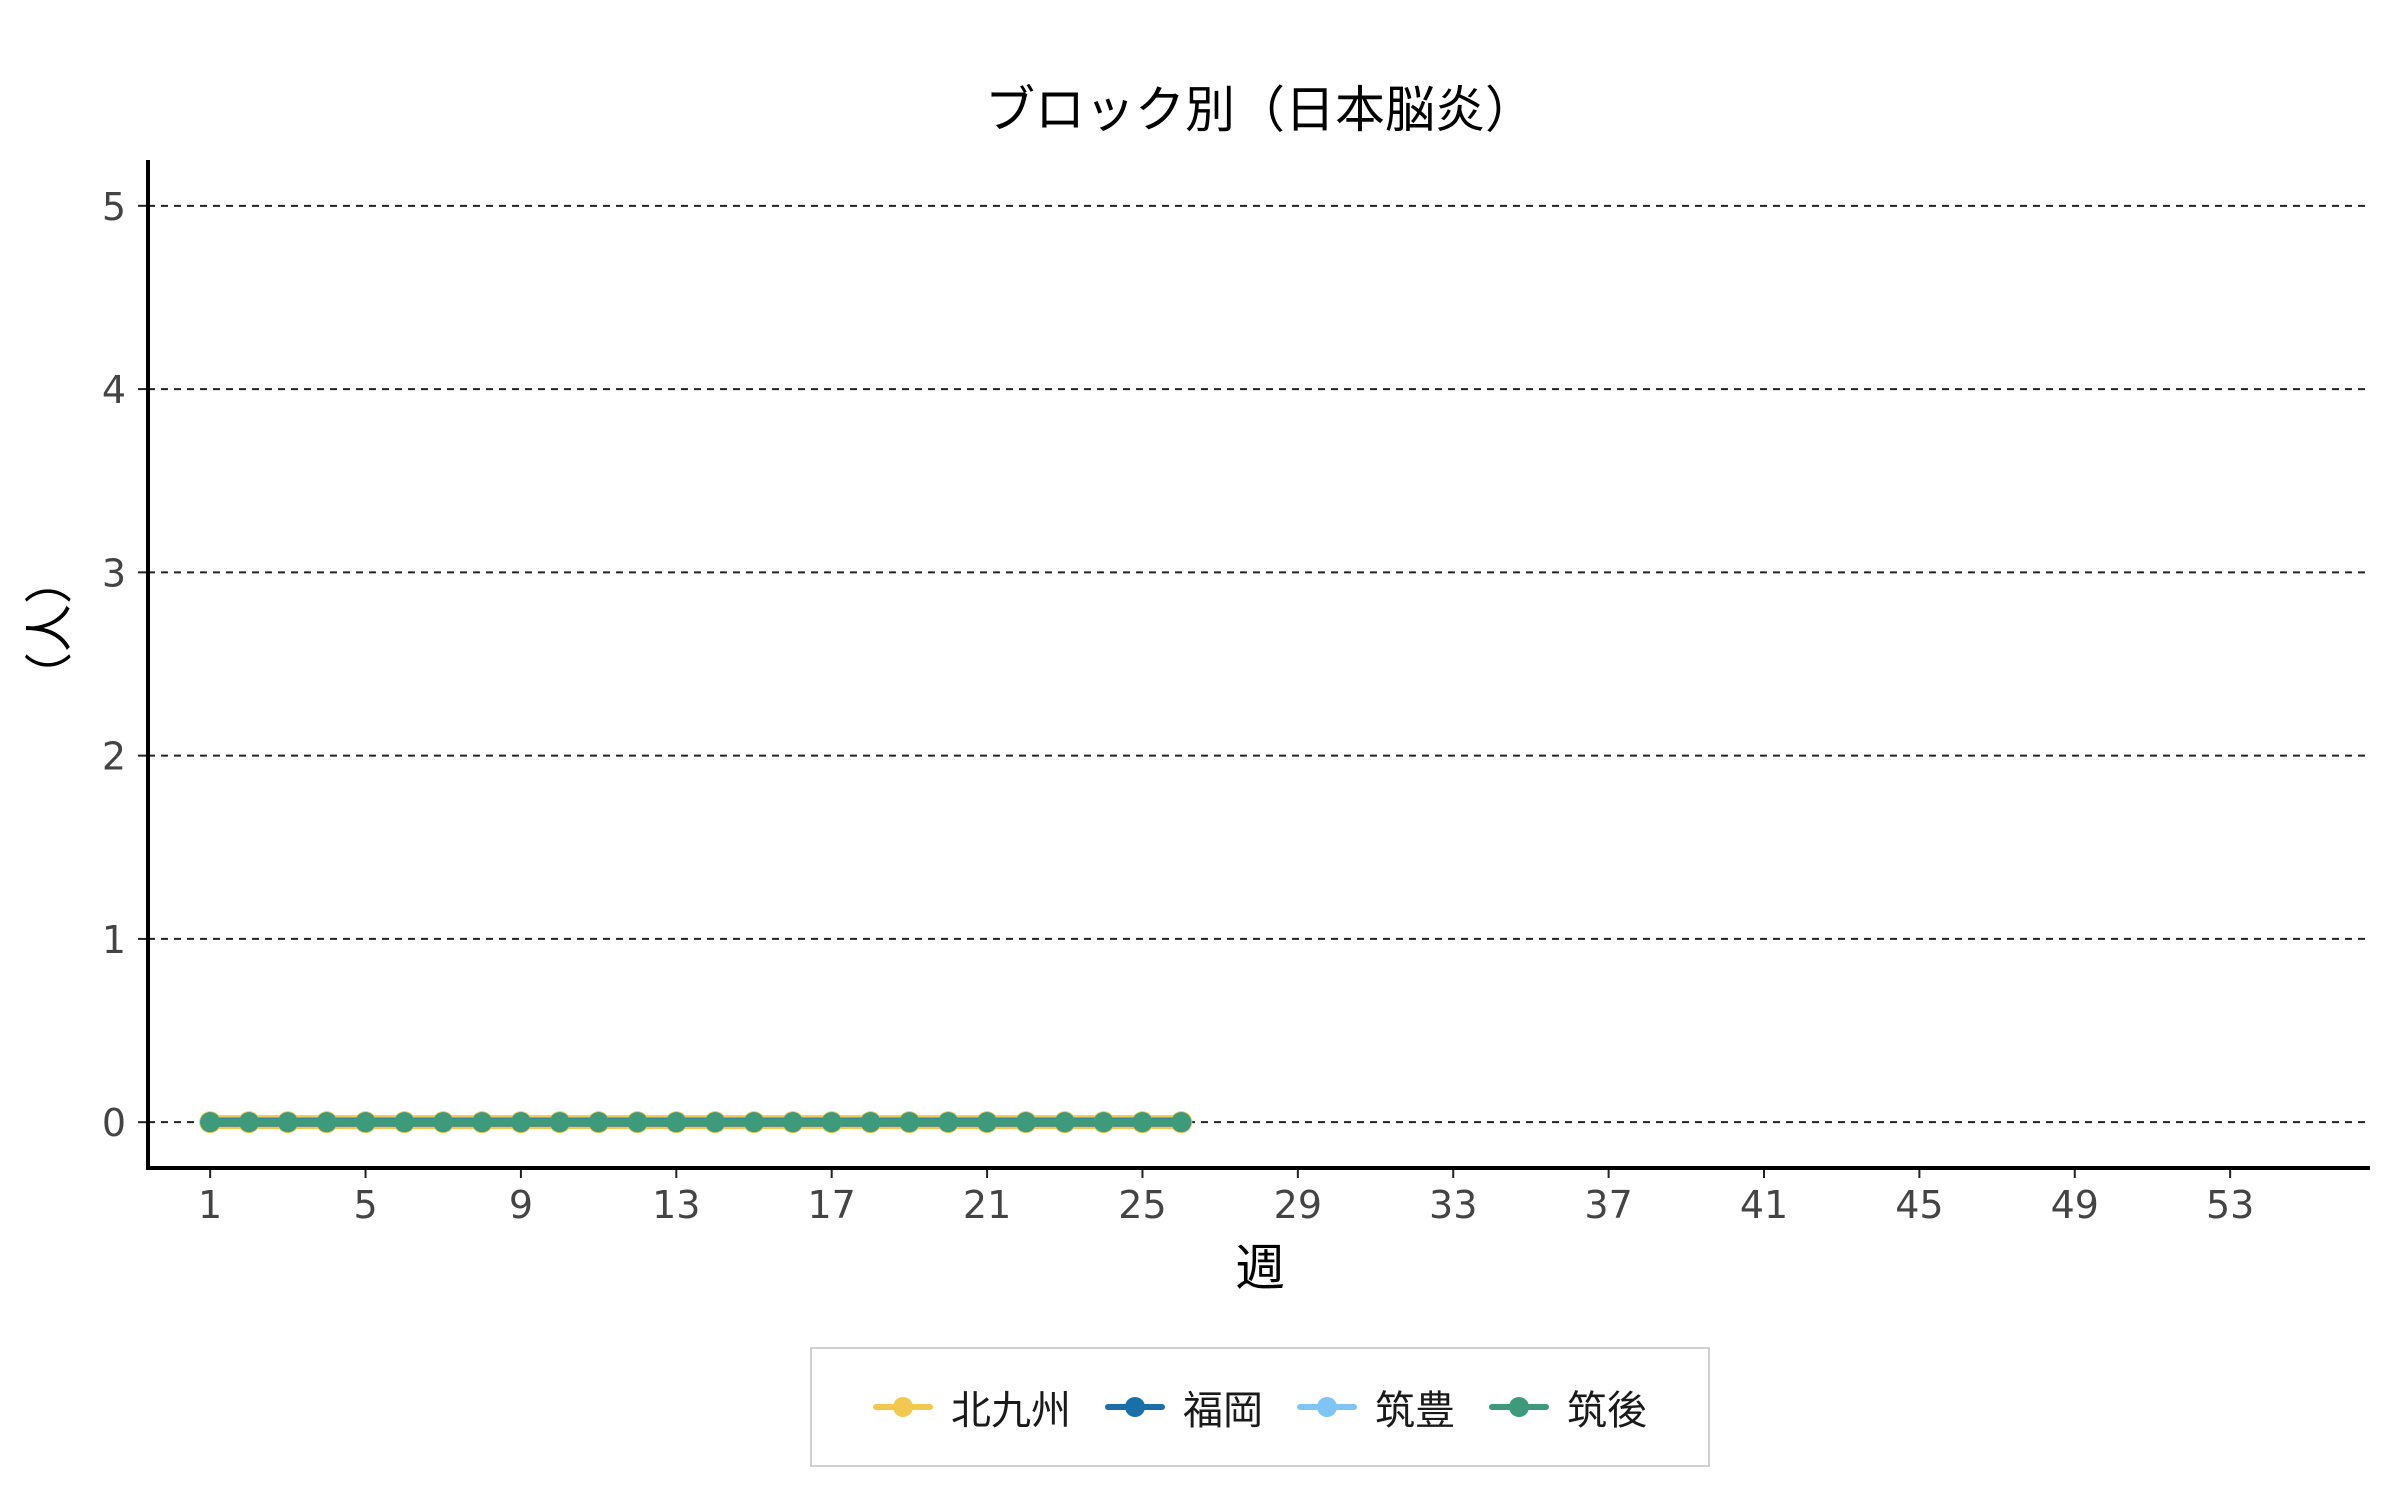  Describe the element at coordinates (2230, 1205) in the screenshot. I see `x-tick-label: 53` at that location.